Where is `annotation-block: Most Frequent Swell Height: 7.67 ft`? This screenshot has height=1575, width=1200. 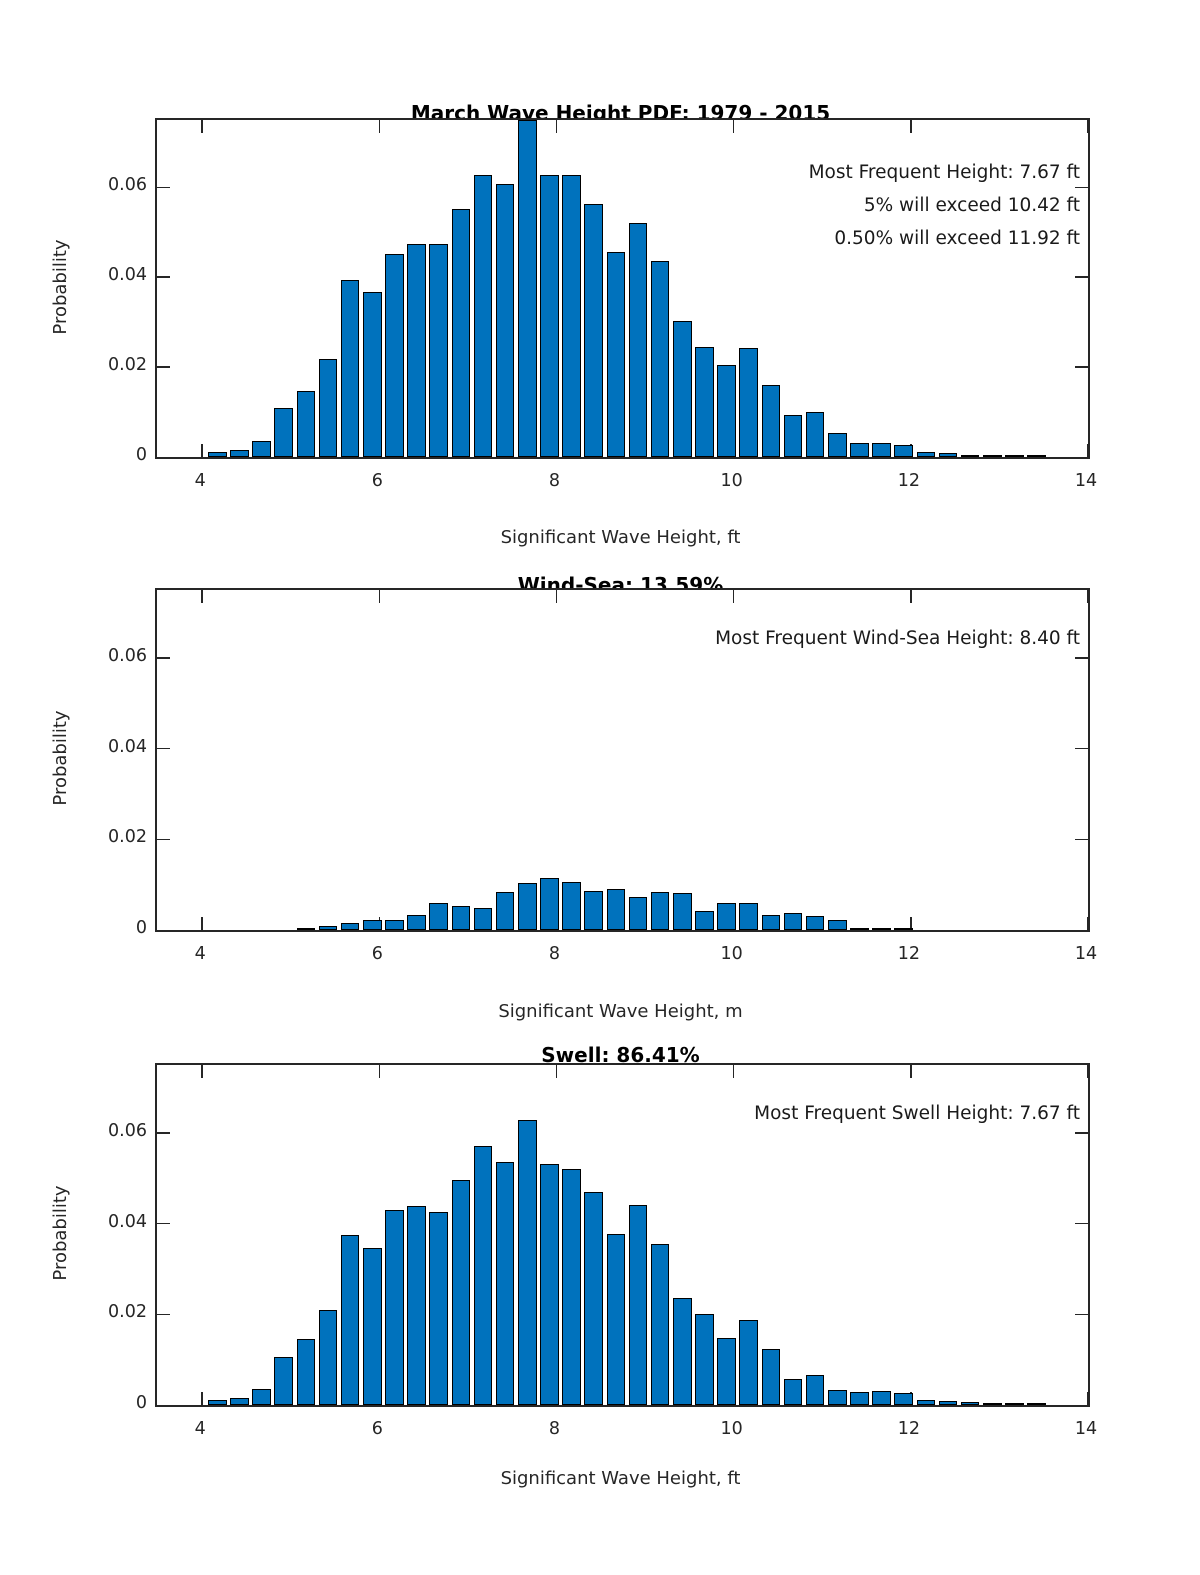 annotation-block: Most Frequent Swell Height: 7.67 ft is located at coordinates (917, 1114).